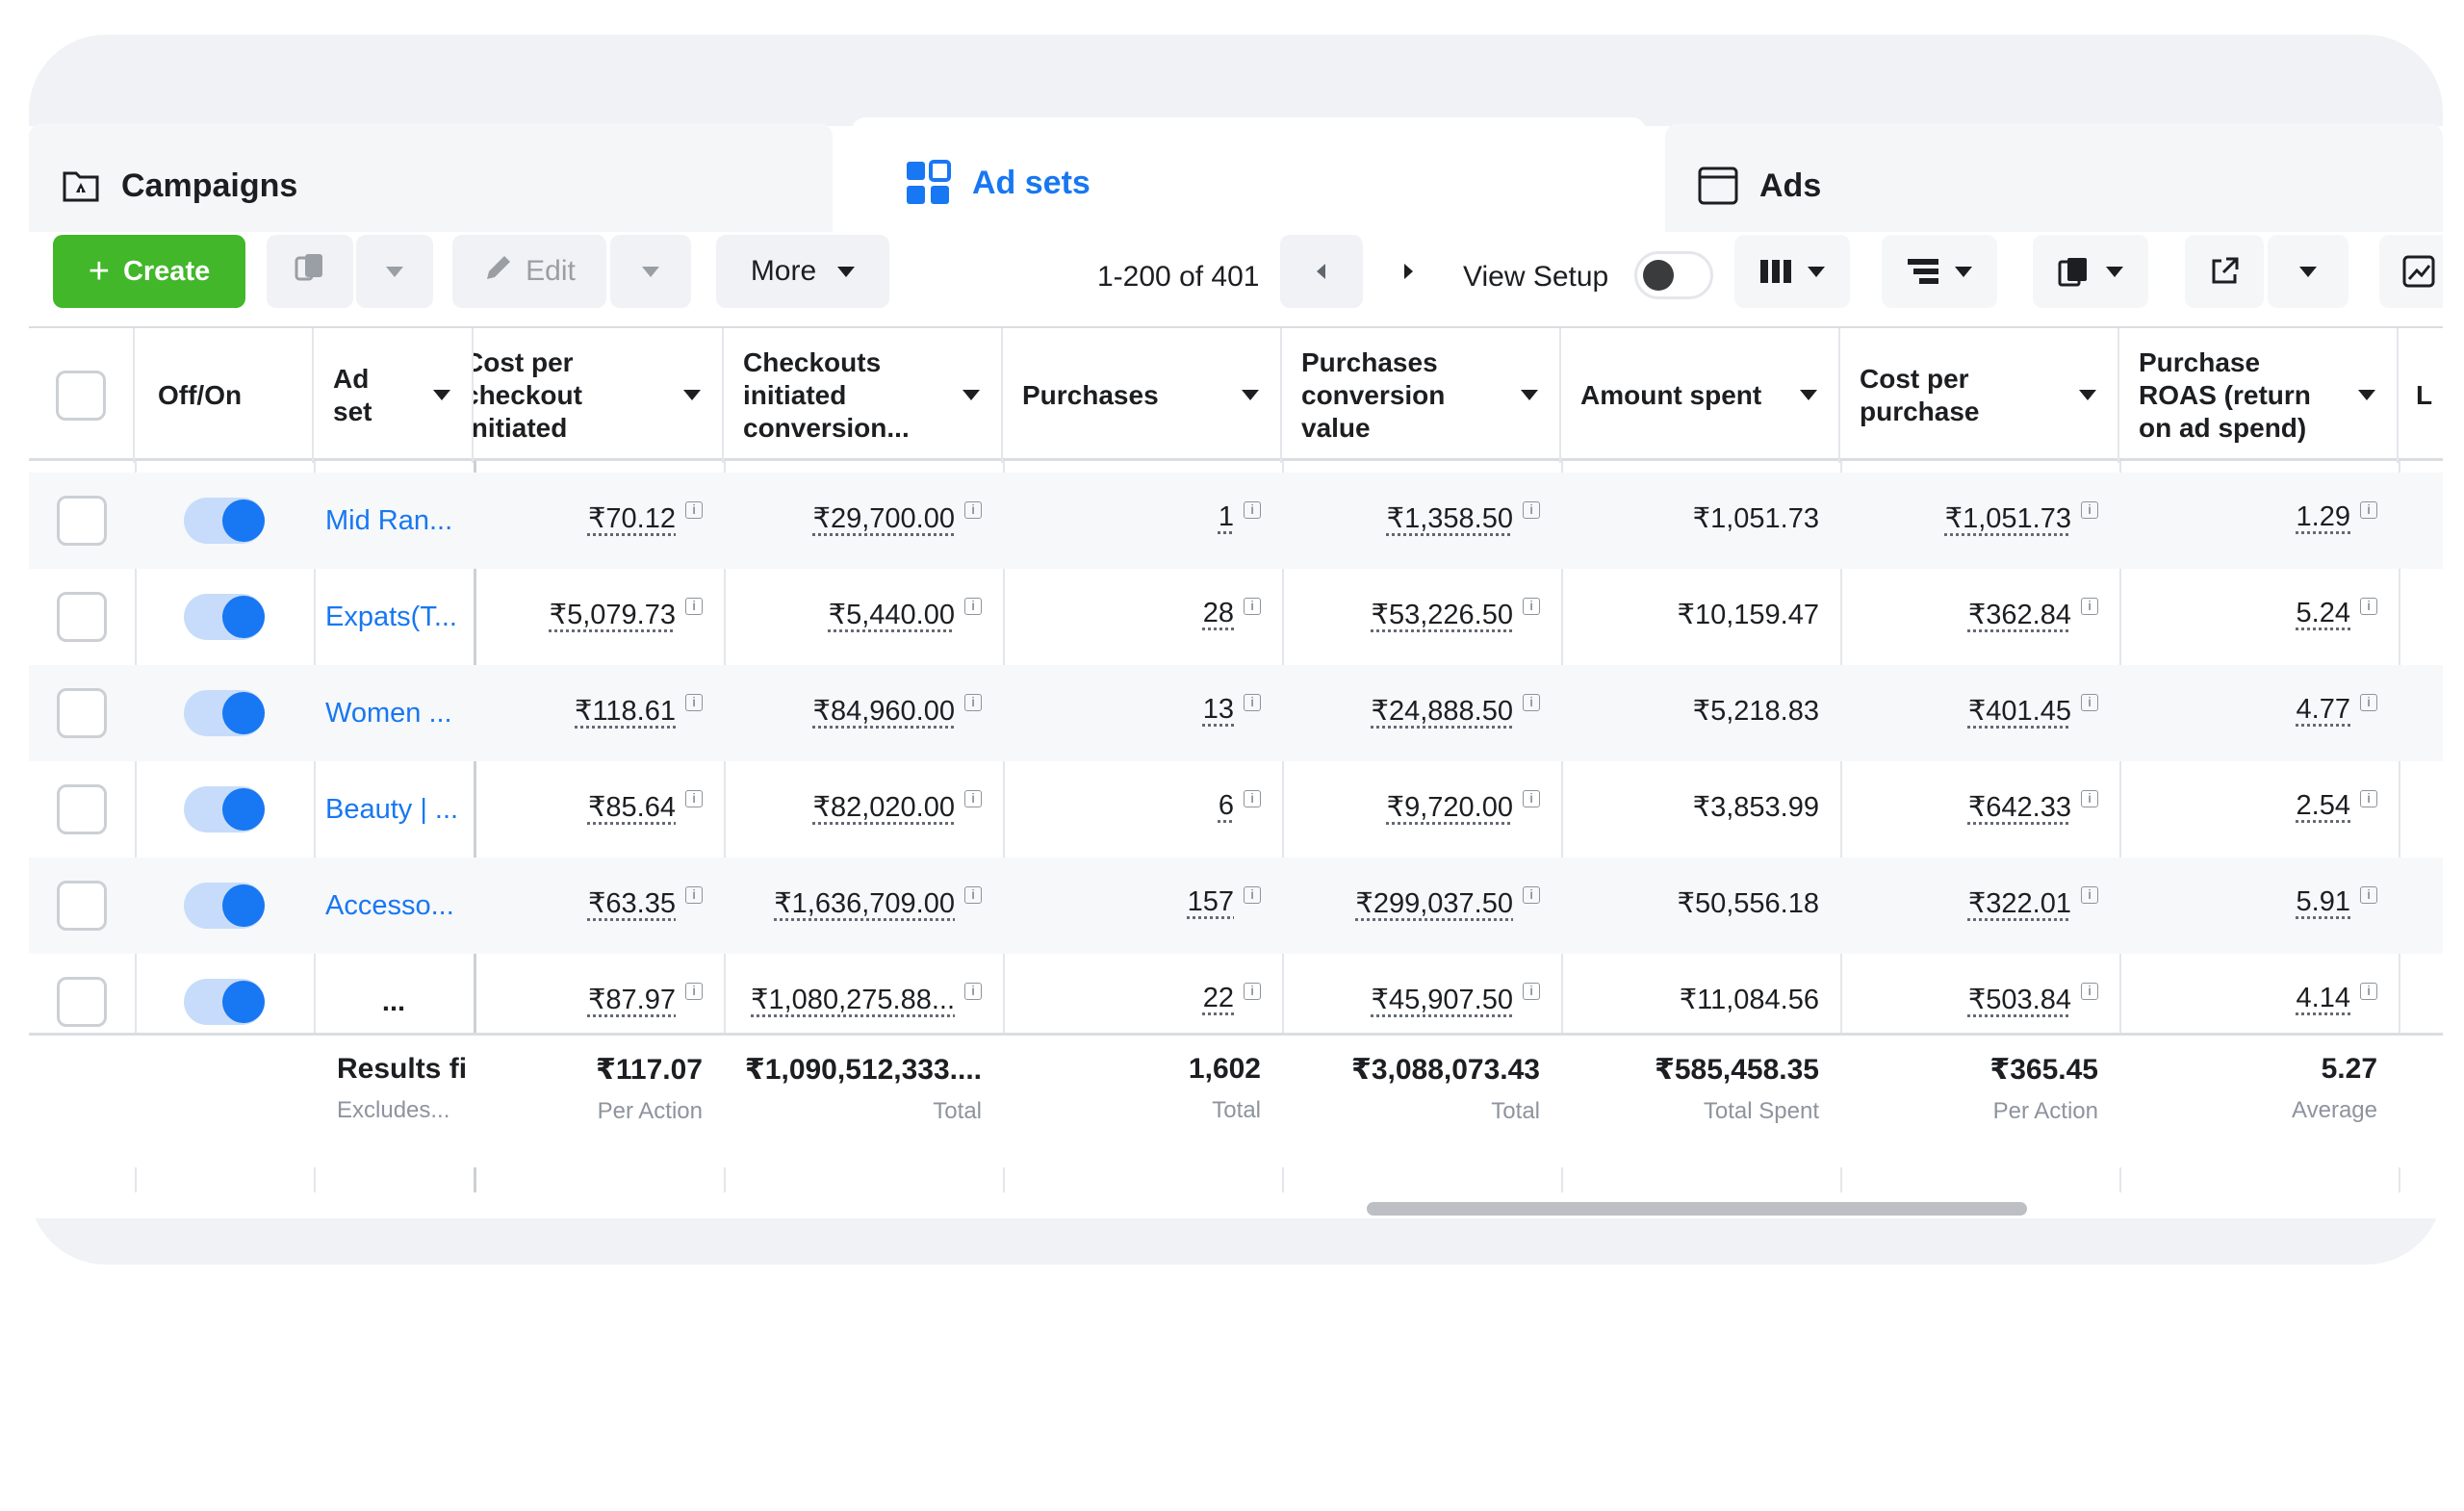  Describe the element at coordinates (612, 615) in the screenshot. I see `cell-value: ₹5,079.73` at that location.